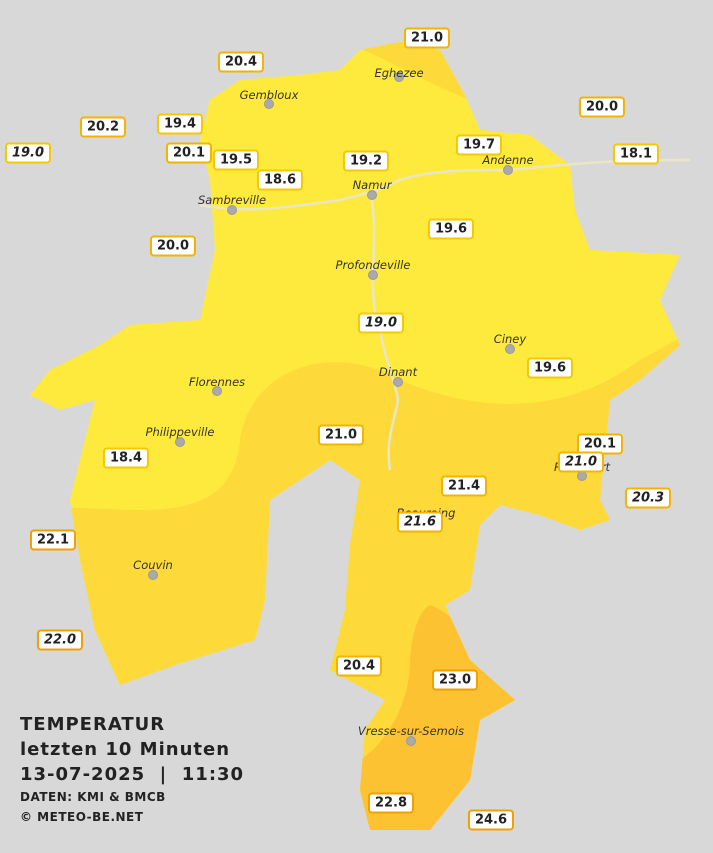 The height and width of the screenshot is (853, 713). What do you see at coordinates (455, 680) in the screenshot?
I see `station-value: 23.0` at bounding box center [455, 680].